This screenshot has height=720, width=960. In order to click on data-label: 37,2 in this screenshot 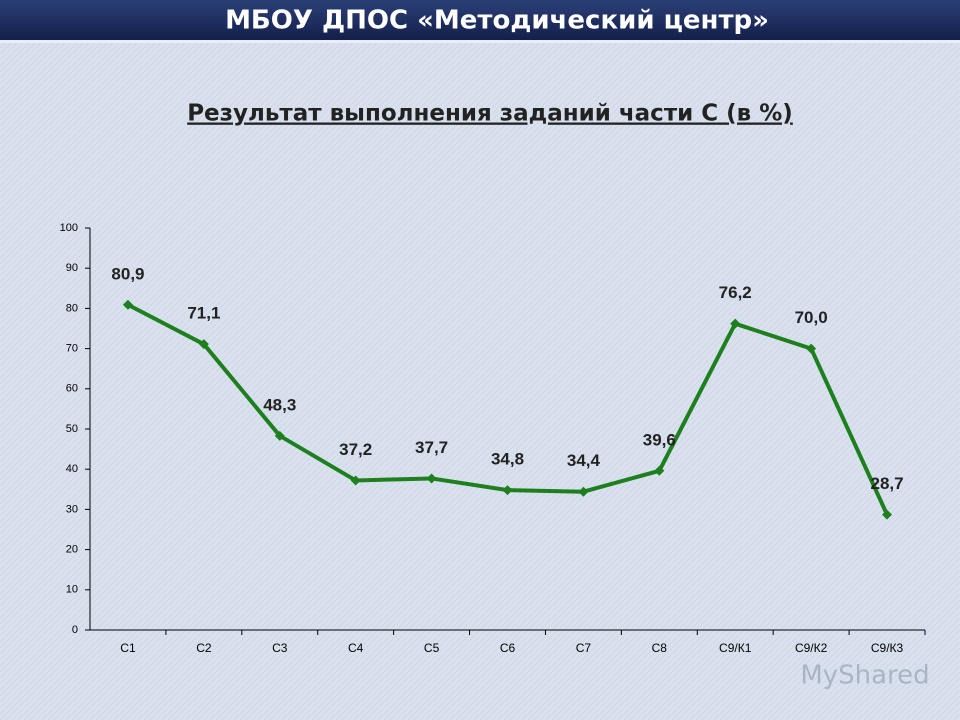, I will do `click(355, 449)`.